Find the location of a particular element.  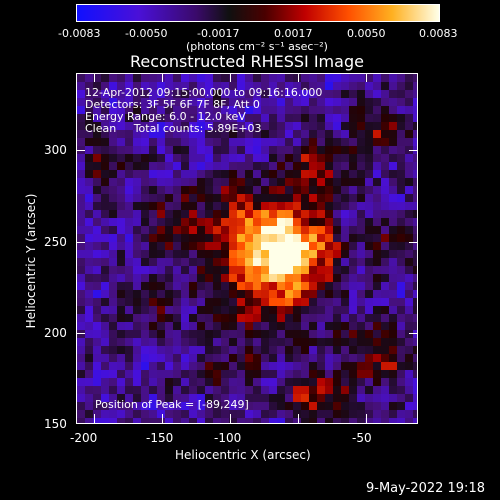

y-tick-mark-right is located at coordinates (413, 242).